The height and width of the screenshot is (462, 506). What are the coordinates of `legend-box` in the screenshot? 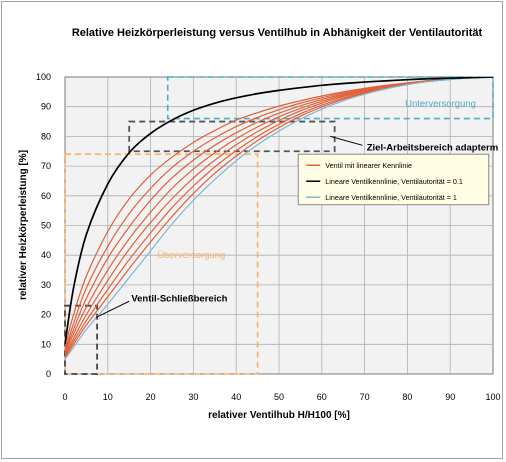 It's located at (393, 179).